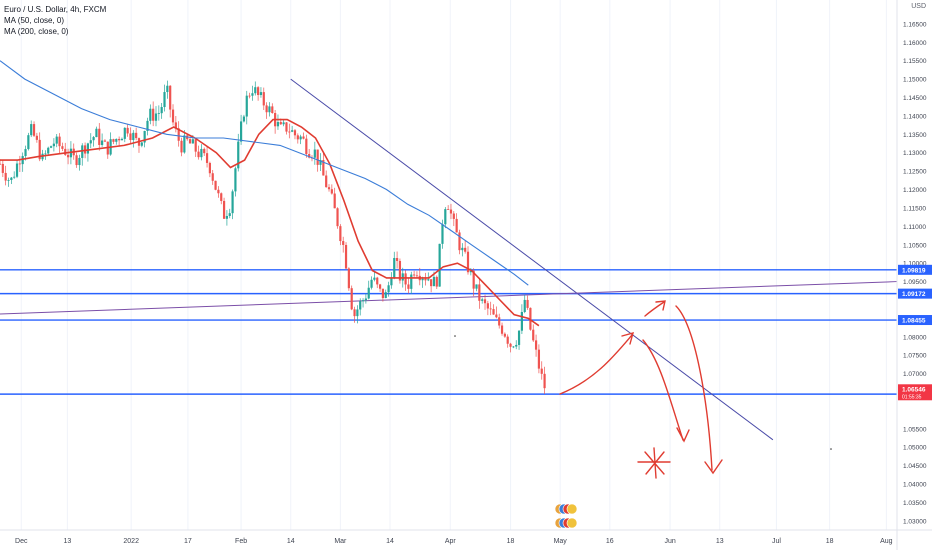  Describe the element at coordinates (914, 208) in the screenshot. I see `price-tick-label: 1.11500` at that location.